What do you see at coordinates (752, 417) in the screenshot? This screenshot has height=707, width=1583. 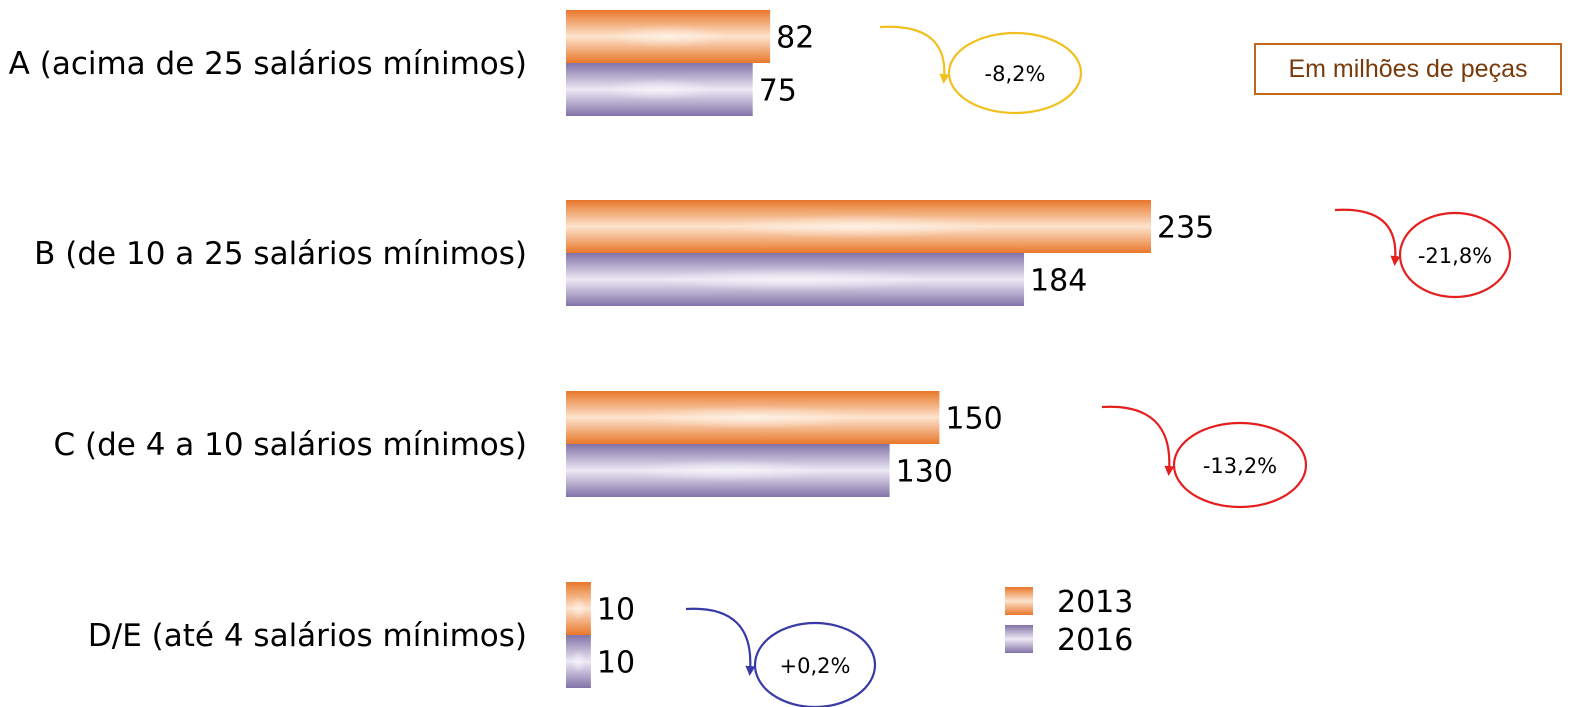 I see `bar-highlight-2013-c` at bounding box center [752, 417].